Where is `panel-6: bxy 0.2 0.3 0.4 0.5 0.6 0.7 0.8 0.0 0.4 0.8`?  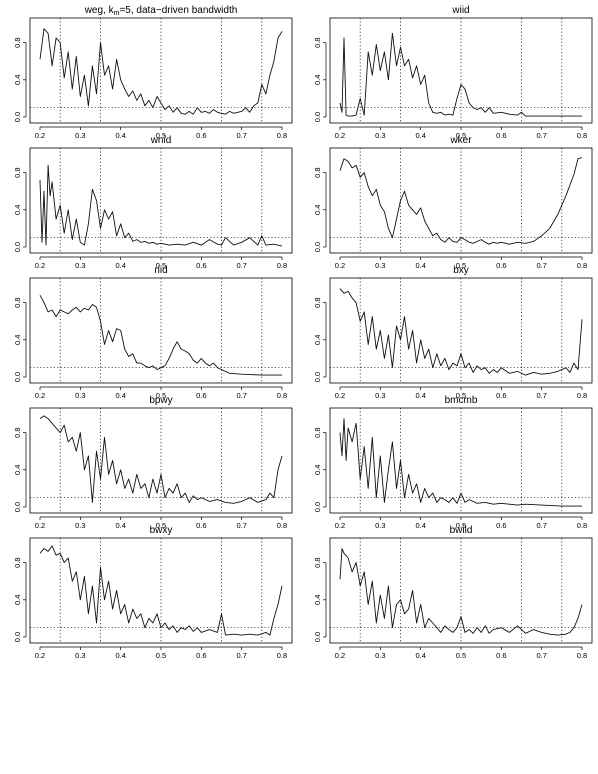 panel-6: bxy 0.2 0.3 0.4 0.5 0.6 0.7 0.8 0.0 0.4 0.8 is located at coordinates (453, 332).